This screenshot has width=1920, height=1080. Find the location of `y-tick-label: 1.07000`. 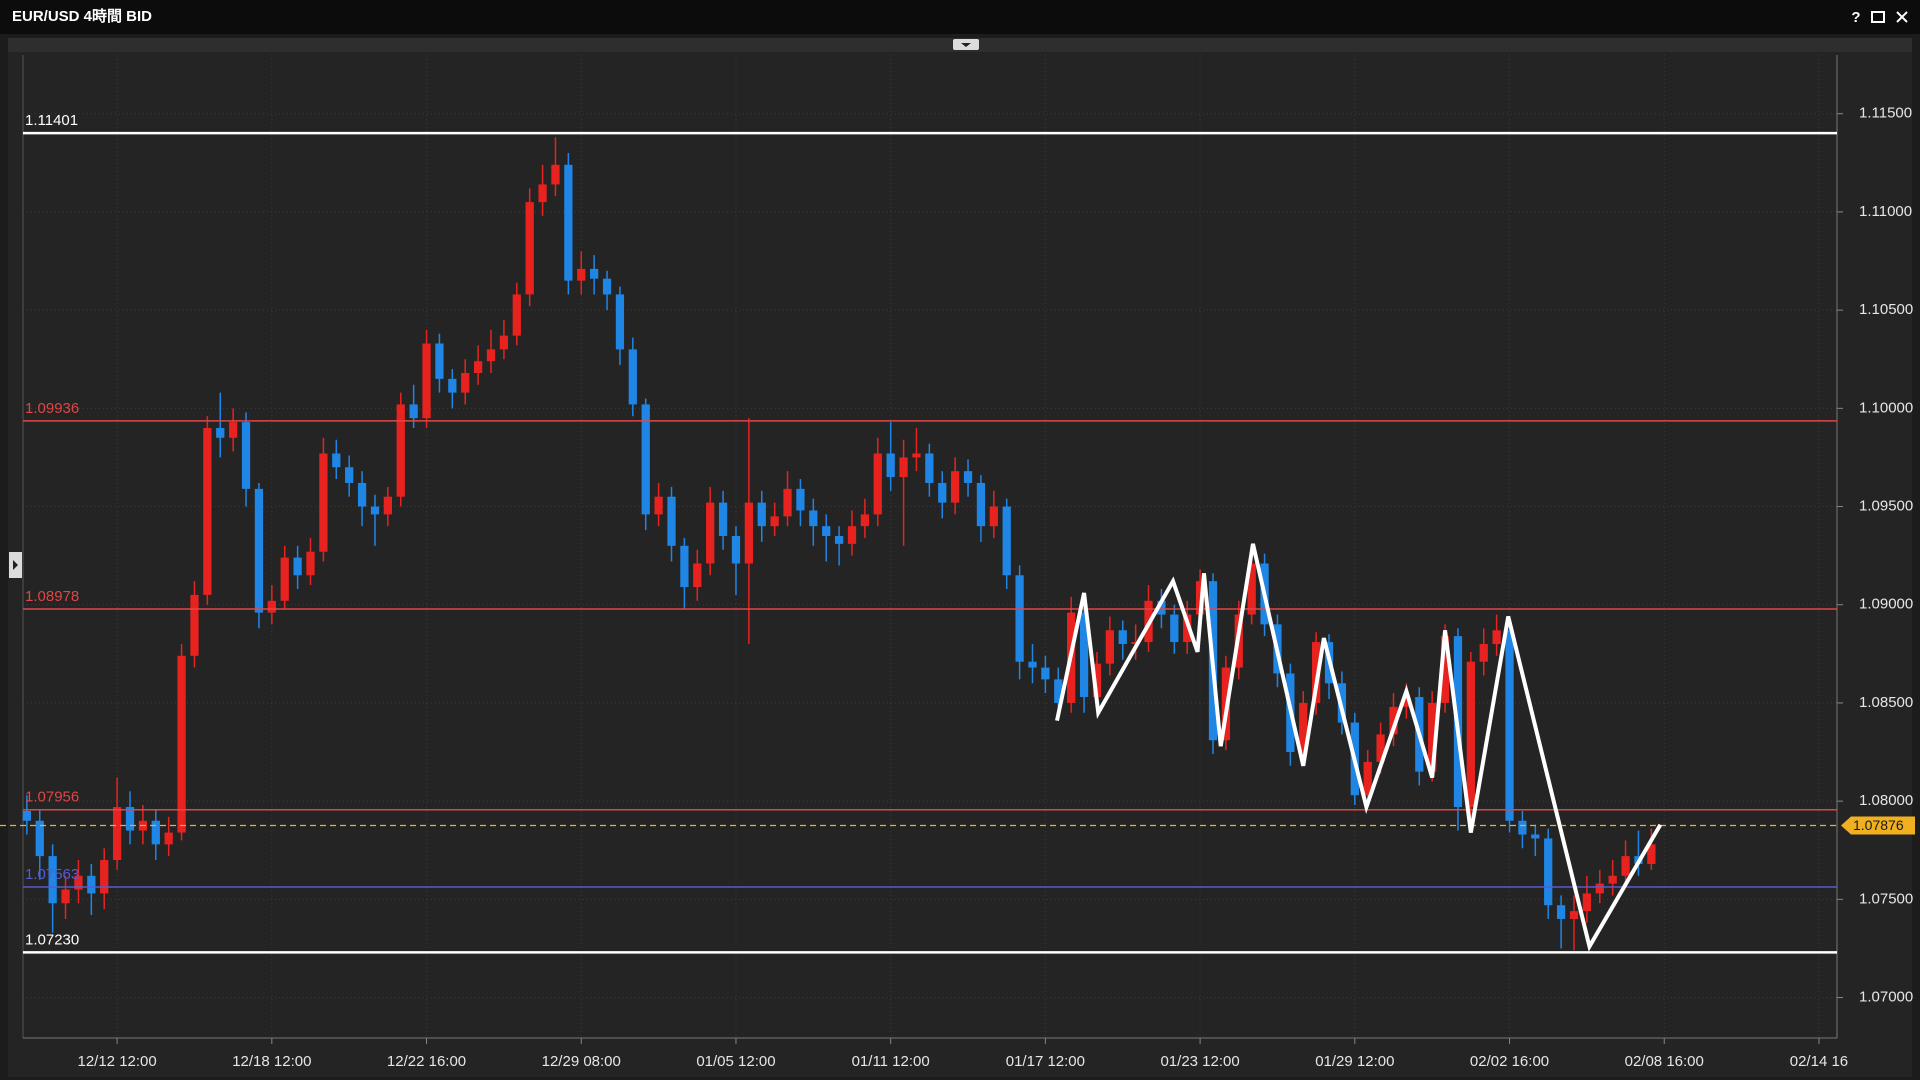

y-tick-label: 1.07000 is located at coordinates (1886, 997).